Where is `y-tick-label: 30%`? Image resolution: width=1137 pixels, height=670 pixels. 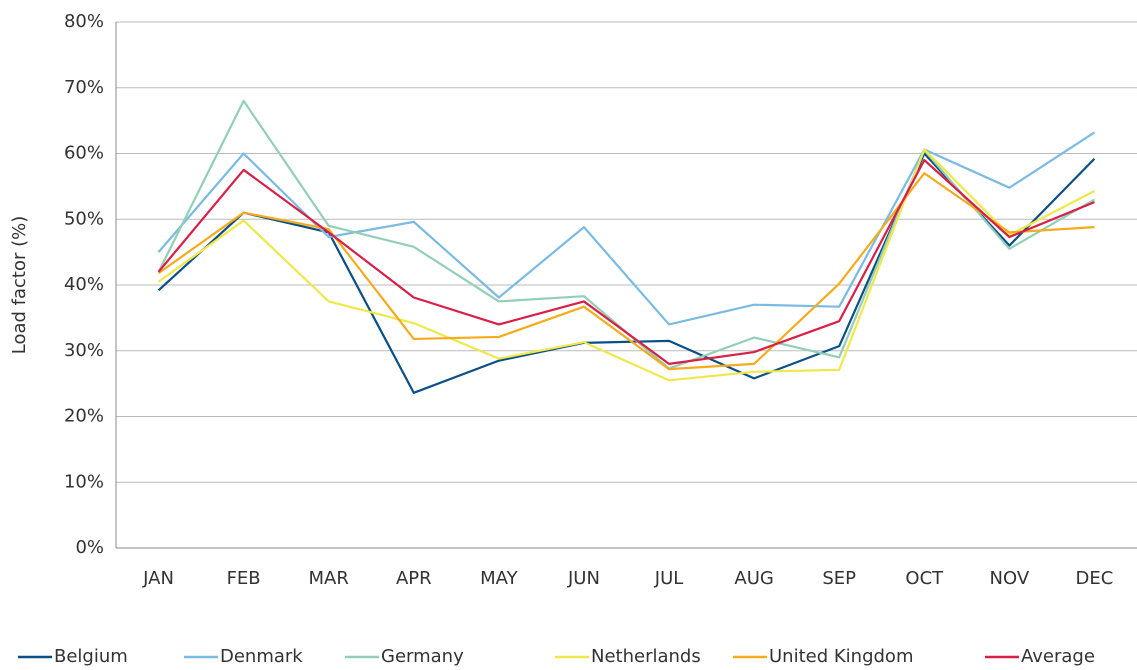
y-tick-label: 30% is located at coordinates (84, 350).